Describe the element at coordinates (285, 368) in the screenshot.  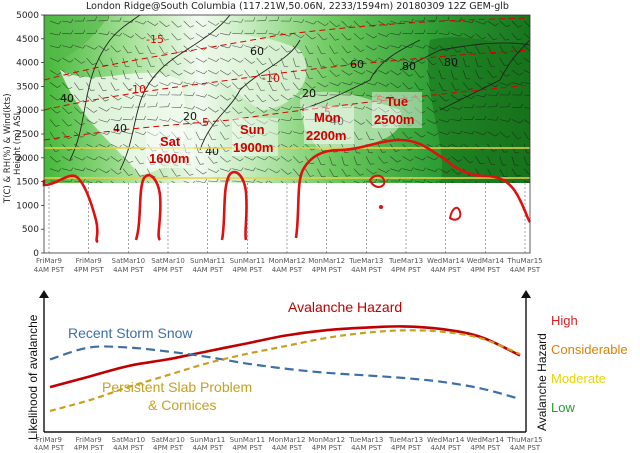
I see `avalanche-series` at that location.